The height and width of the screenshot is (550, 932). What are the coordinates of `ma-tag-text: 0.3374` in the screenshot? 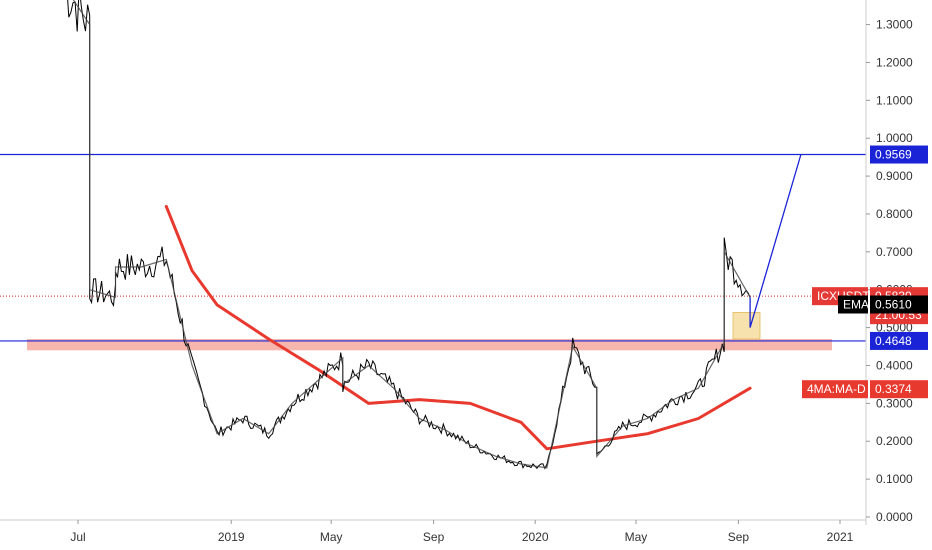 It's located at (893, 389).